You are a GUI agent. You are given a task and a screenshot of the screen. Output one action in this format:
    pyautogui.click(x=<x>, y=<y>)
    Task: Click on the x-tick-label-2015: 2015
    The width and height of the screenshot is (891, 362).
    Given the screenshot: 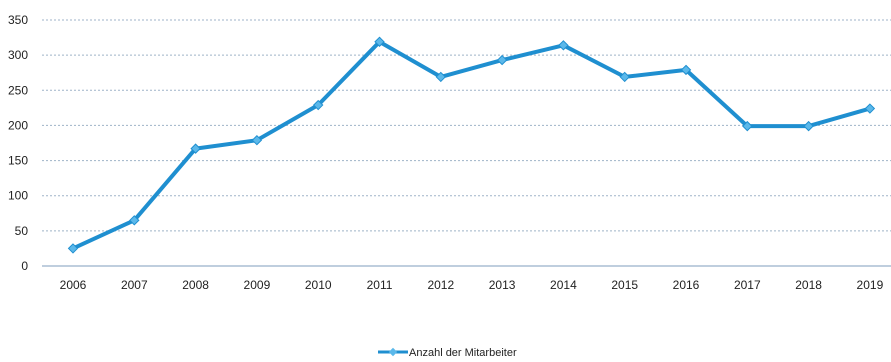 What is the action you would take?
    pyautogui.click(x=624, y=285)
    